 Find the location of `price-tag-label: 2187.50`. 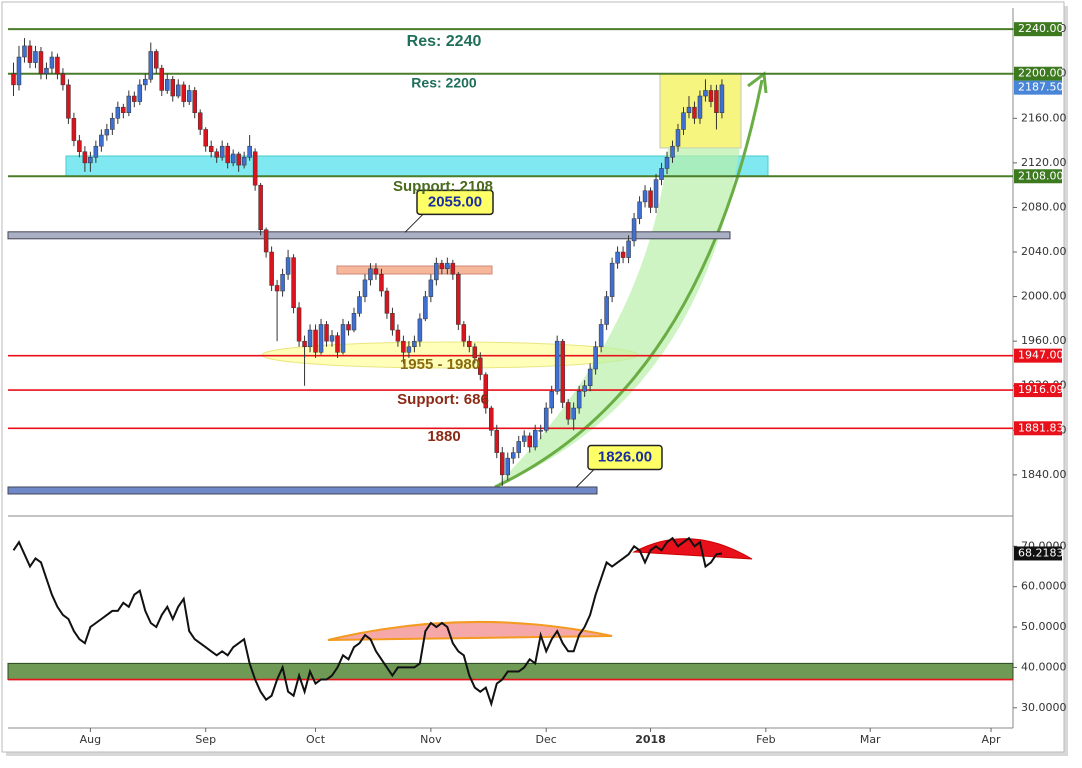

price-tag-label: 2187.50 is located at coordinates (1041, 87).